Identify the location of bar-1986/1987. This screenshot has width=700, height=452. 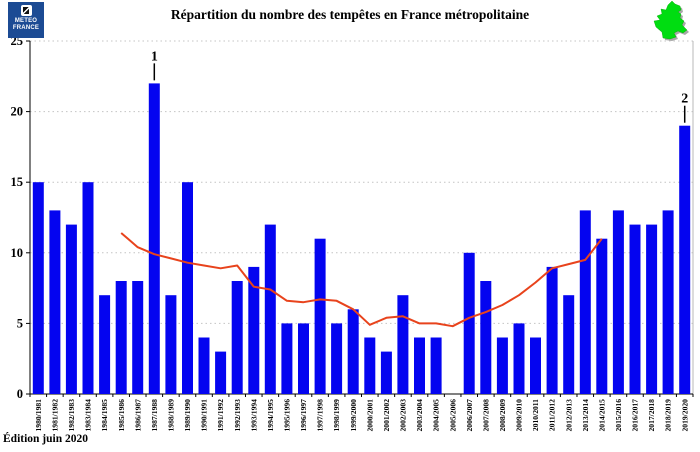
(138, 337).